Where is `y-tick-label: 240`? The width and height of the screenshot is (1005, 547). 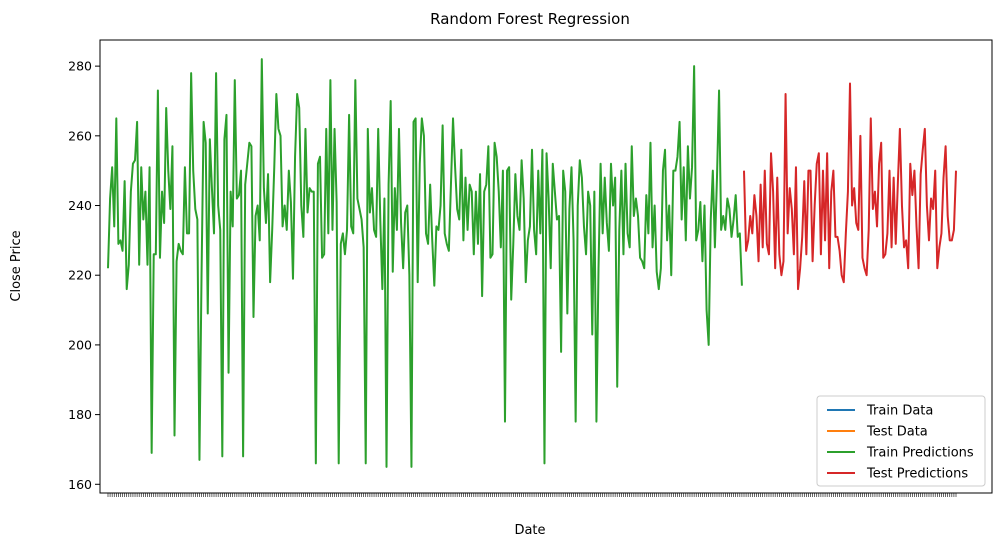
y-tick-label: 240 is located at coordinates (80, 205).